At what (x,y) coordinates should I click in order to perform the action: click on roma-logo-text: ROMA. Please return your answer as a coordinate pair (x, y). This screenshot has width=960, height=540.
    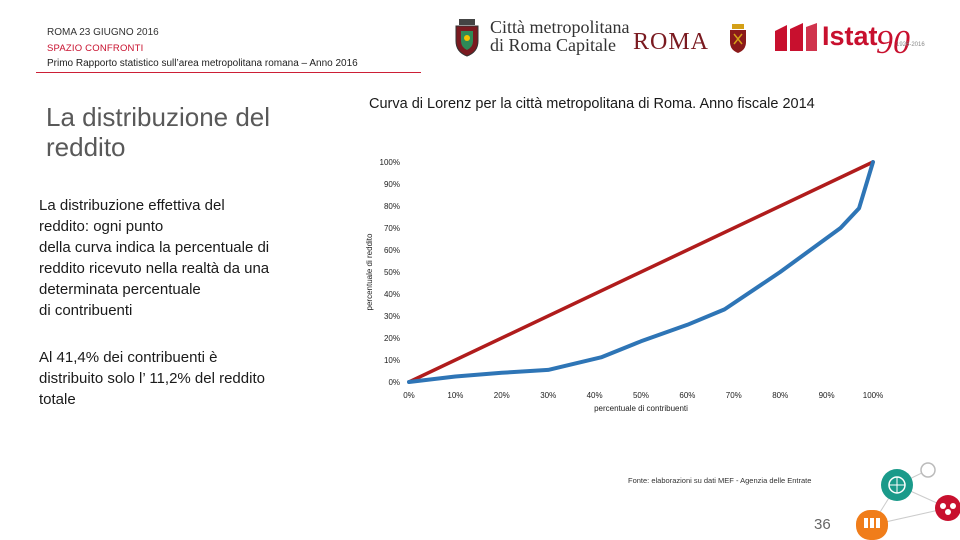
    Looking at the image, I should click on (671, 42).